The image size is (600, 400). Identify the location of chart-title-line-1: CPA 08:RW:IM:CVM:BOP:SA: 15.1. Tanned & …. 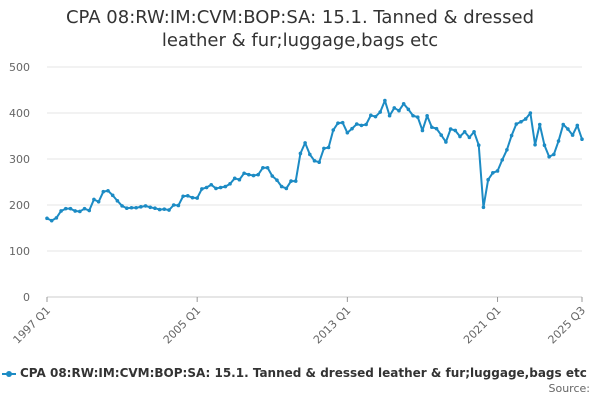
(300, 17).